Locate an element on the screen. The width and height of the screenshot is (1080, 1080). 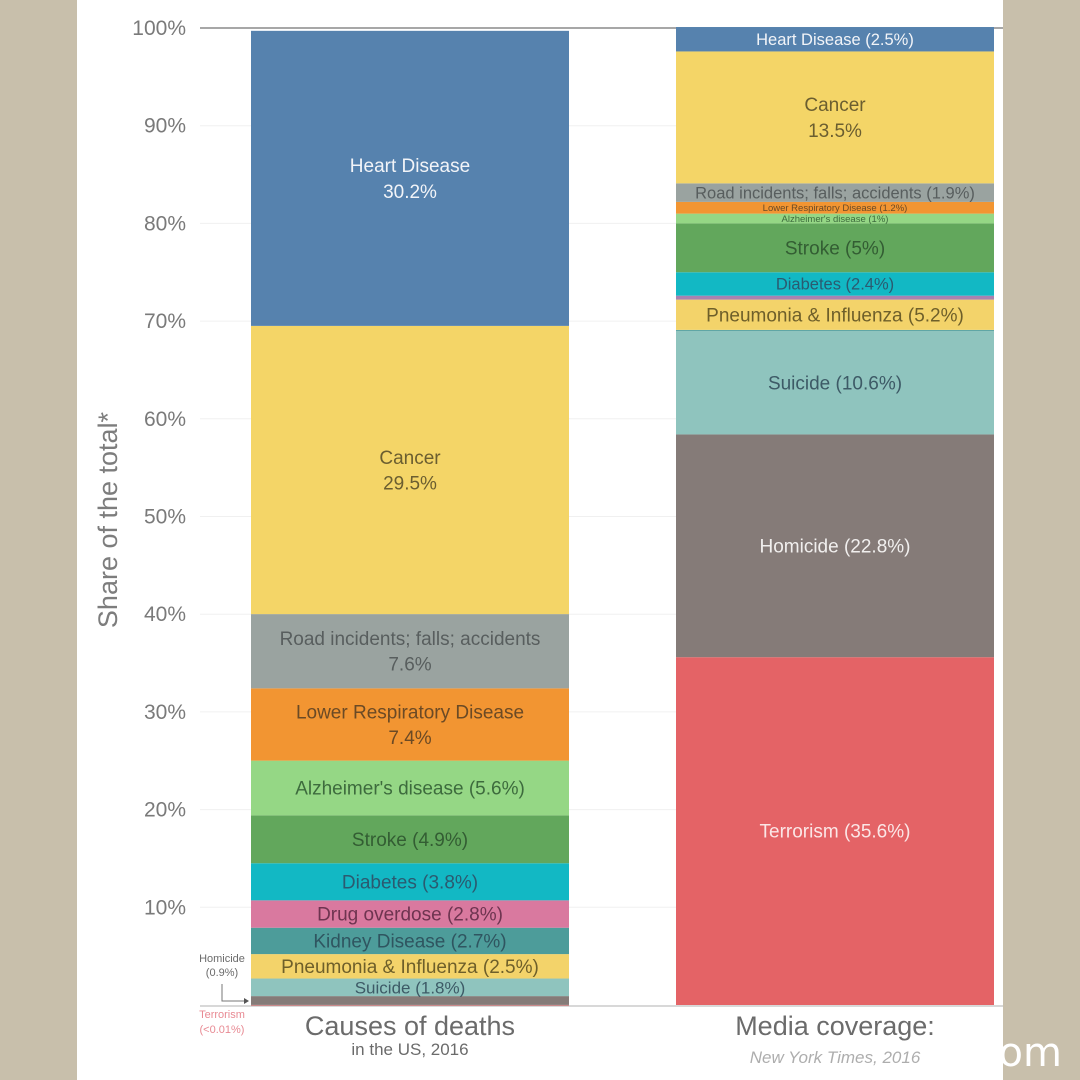
annotation-arrowhead is located at coordinates (246, 1001).